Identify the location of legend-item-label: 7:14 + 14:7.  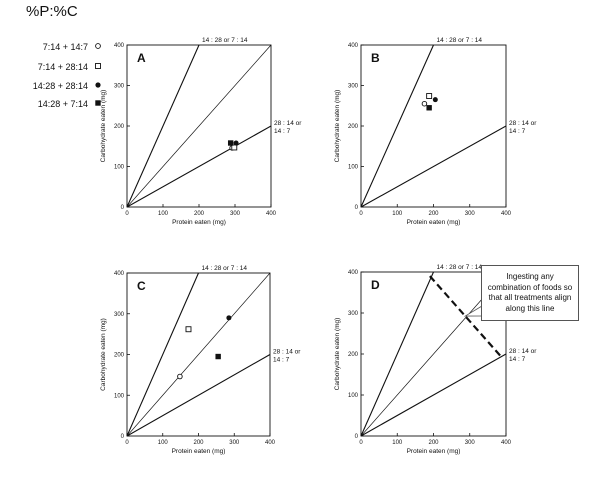
(65, 47).